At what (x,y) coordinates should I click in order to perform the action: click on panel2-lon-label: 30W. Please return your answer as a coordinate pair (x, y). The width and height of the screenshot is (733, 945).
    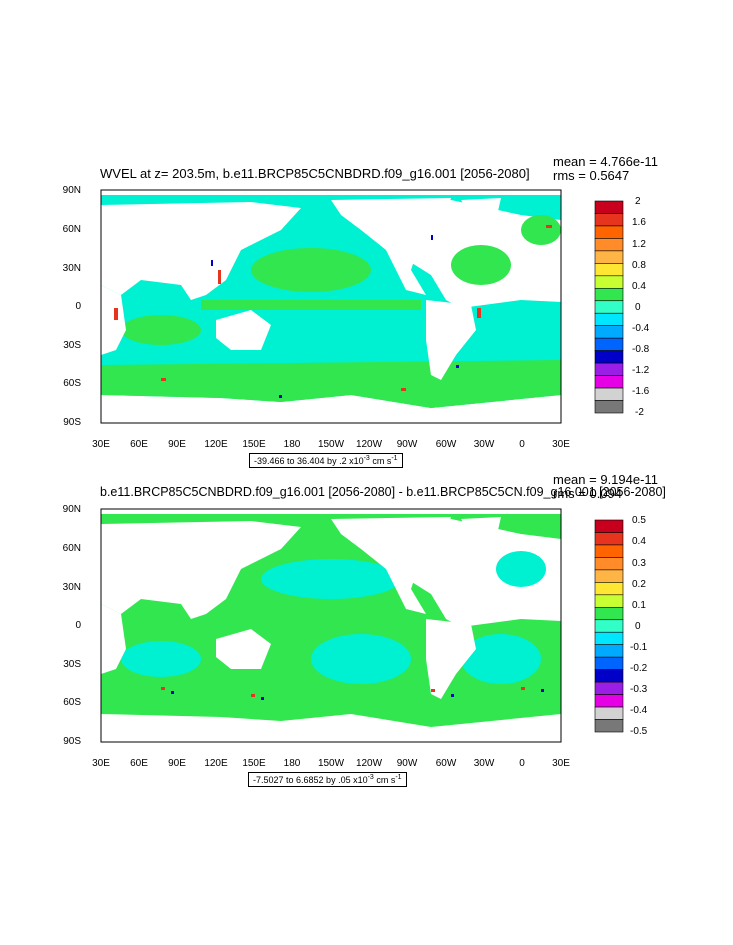
    Looking at the image, I should click on (484, 763).